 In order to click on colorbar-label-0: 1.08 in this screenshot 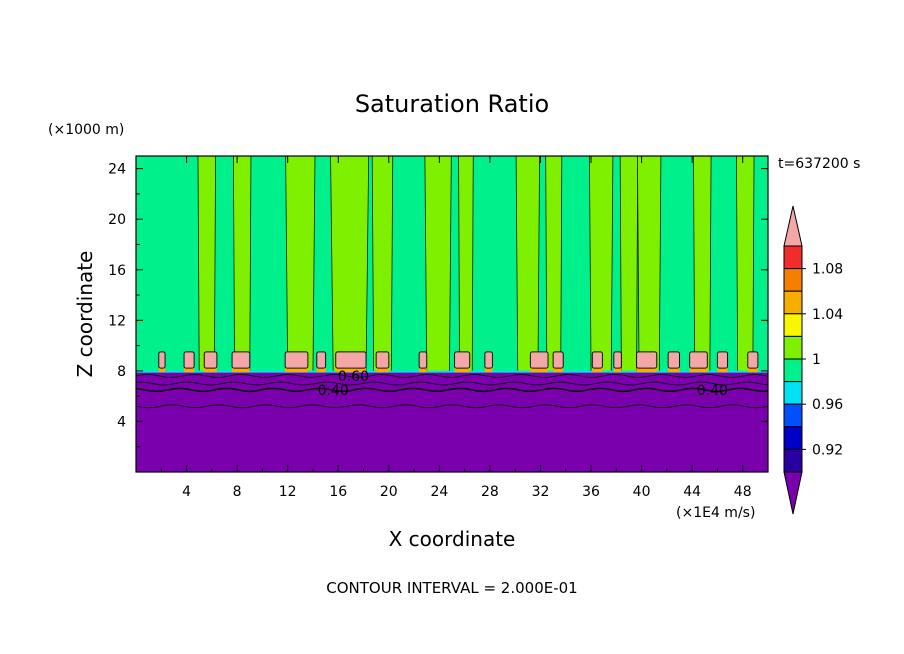, I will do `click(827, 270)`.